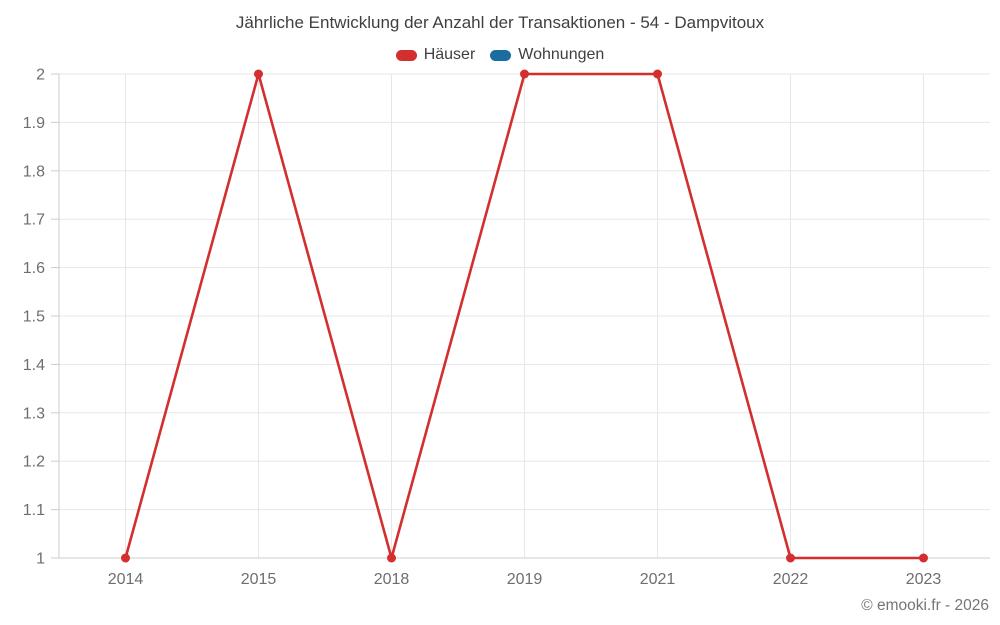 This screenshot has height=625, width=1000. What do you see at coordinates (658, 579) in the screenshot?
I see `svg-text: 2021` at bounding box center [658, 579].